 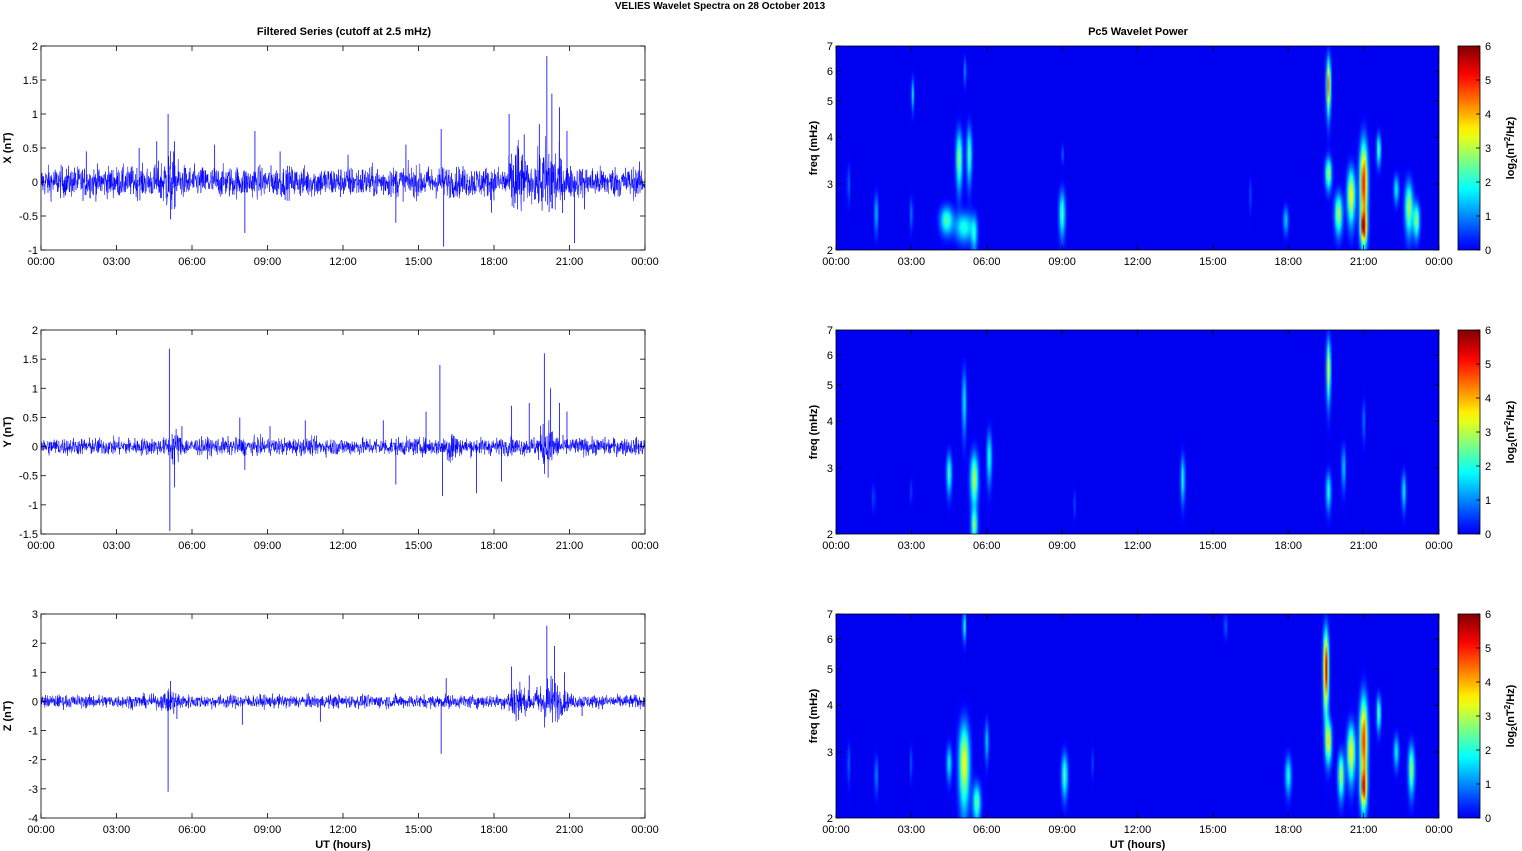 What do you see at coordinates (344, 32) in the screenshot?
I see `left-column-title: Filtered Series (cutoff at 2.5 mHz)` at bounding box center [344, 32].